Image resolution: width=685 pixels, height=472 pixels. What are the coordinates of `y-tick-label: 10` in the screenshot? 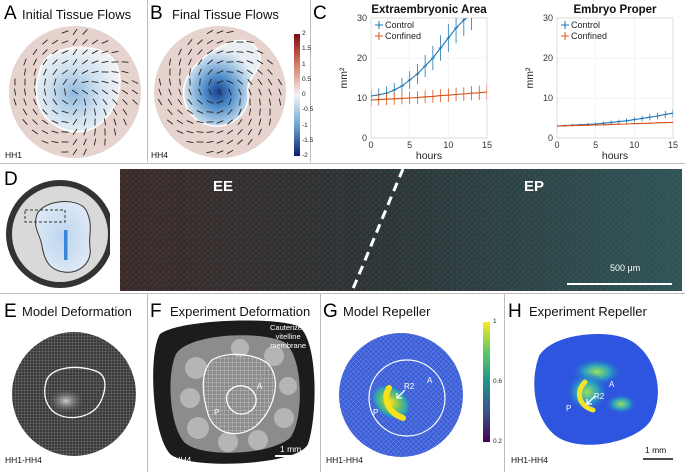 It's located at (548, 98).